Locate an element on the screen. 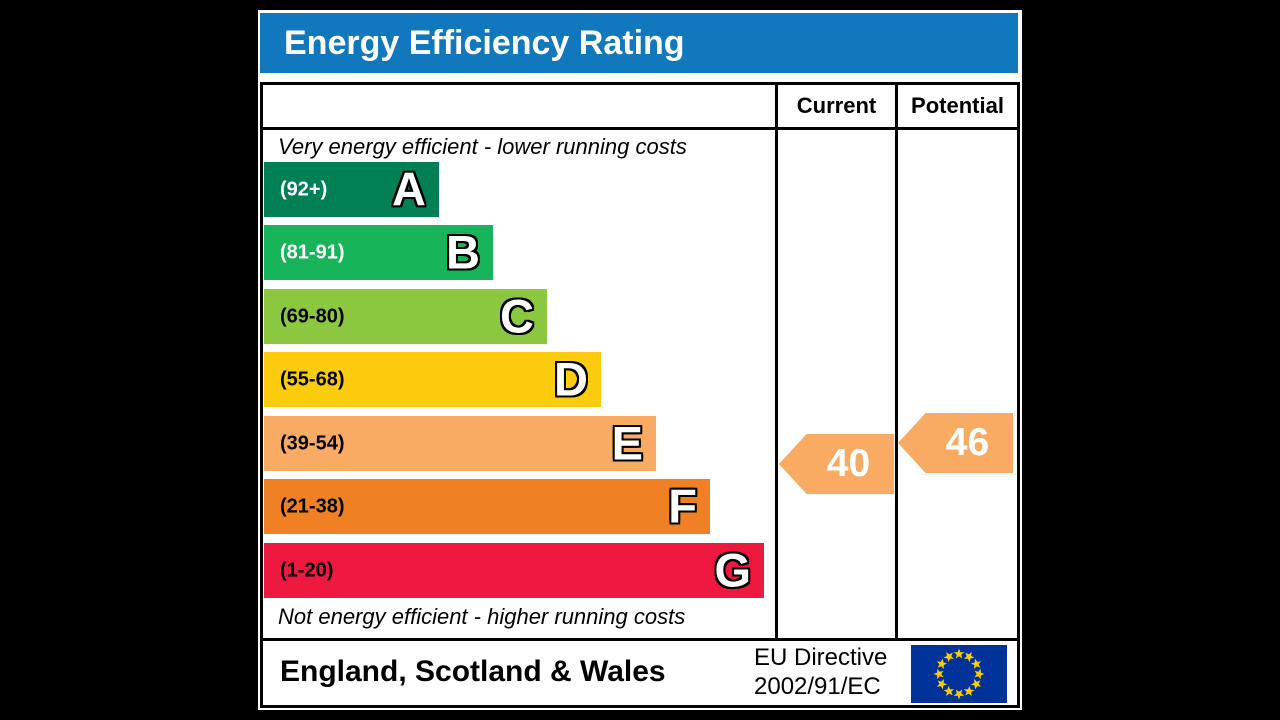  band-b-range: (81-91) is located at coordinates (312, 252).